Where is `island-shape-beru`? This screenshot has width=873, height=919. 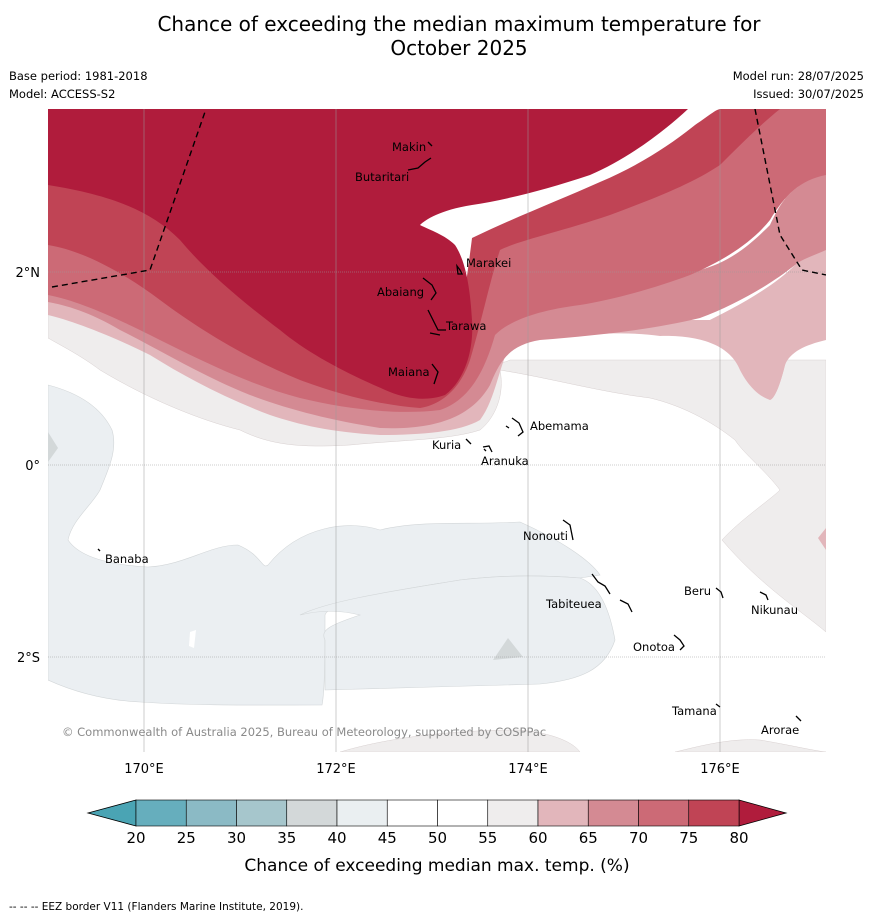
island-shape-beru is located at coordinates (719, 593).